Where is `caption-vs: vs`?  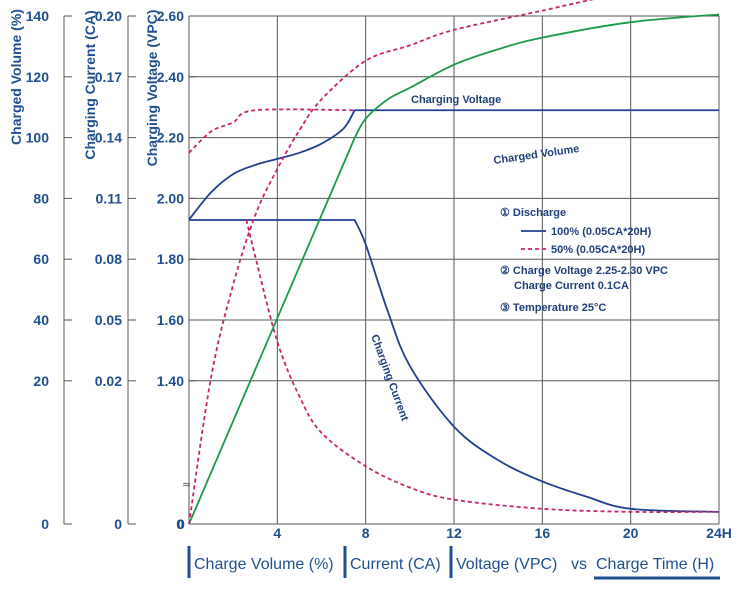
caption-vs: vs is located at coordinates (579, 564).